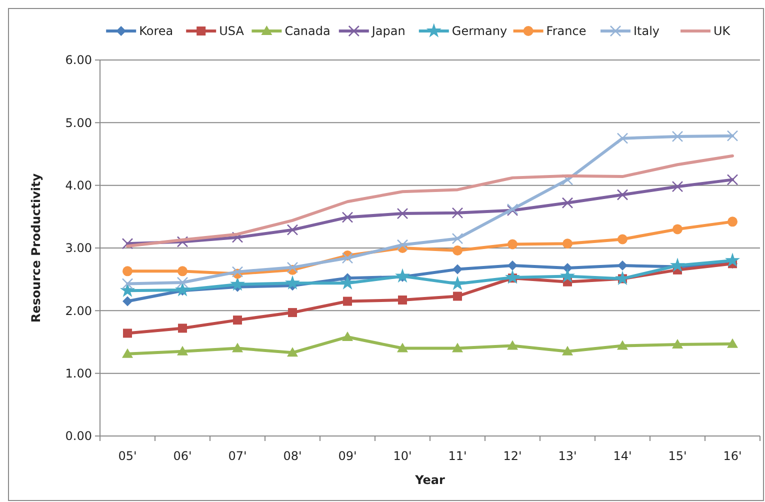  I want to click on legend-label: USA, so click(232, 31).